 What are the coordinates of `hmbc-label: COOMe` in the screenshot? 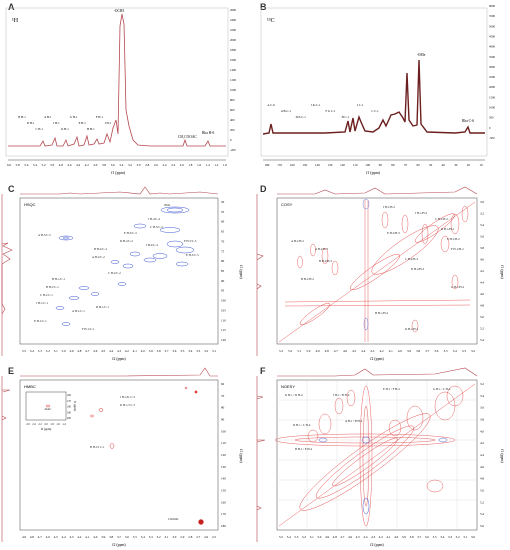 It's located at (173, 519).